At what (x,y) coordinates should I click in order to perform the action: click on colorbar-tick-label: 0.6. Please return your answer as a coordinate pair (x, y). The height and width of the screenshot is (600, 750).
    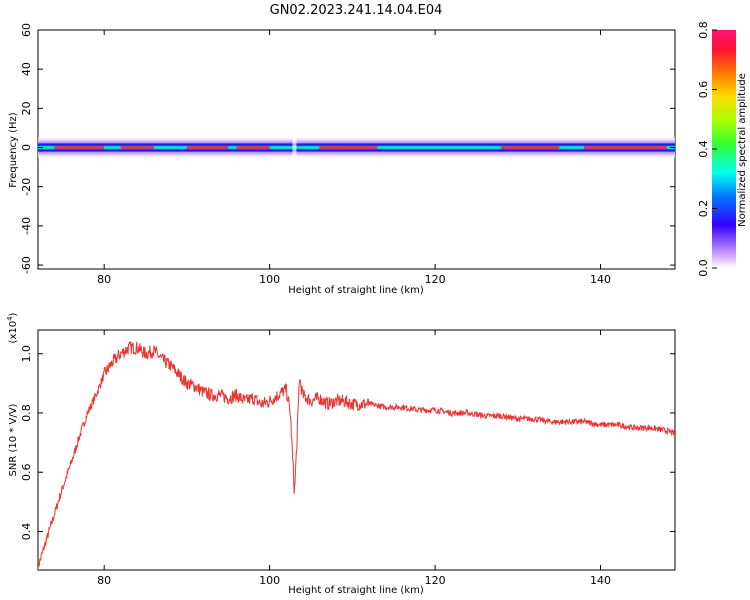
    Looking at the image, I should click on (703, 90).